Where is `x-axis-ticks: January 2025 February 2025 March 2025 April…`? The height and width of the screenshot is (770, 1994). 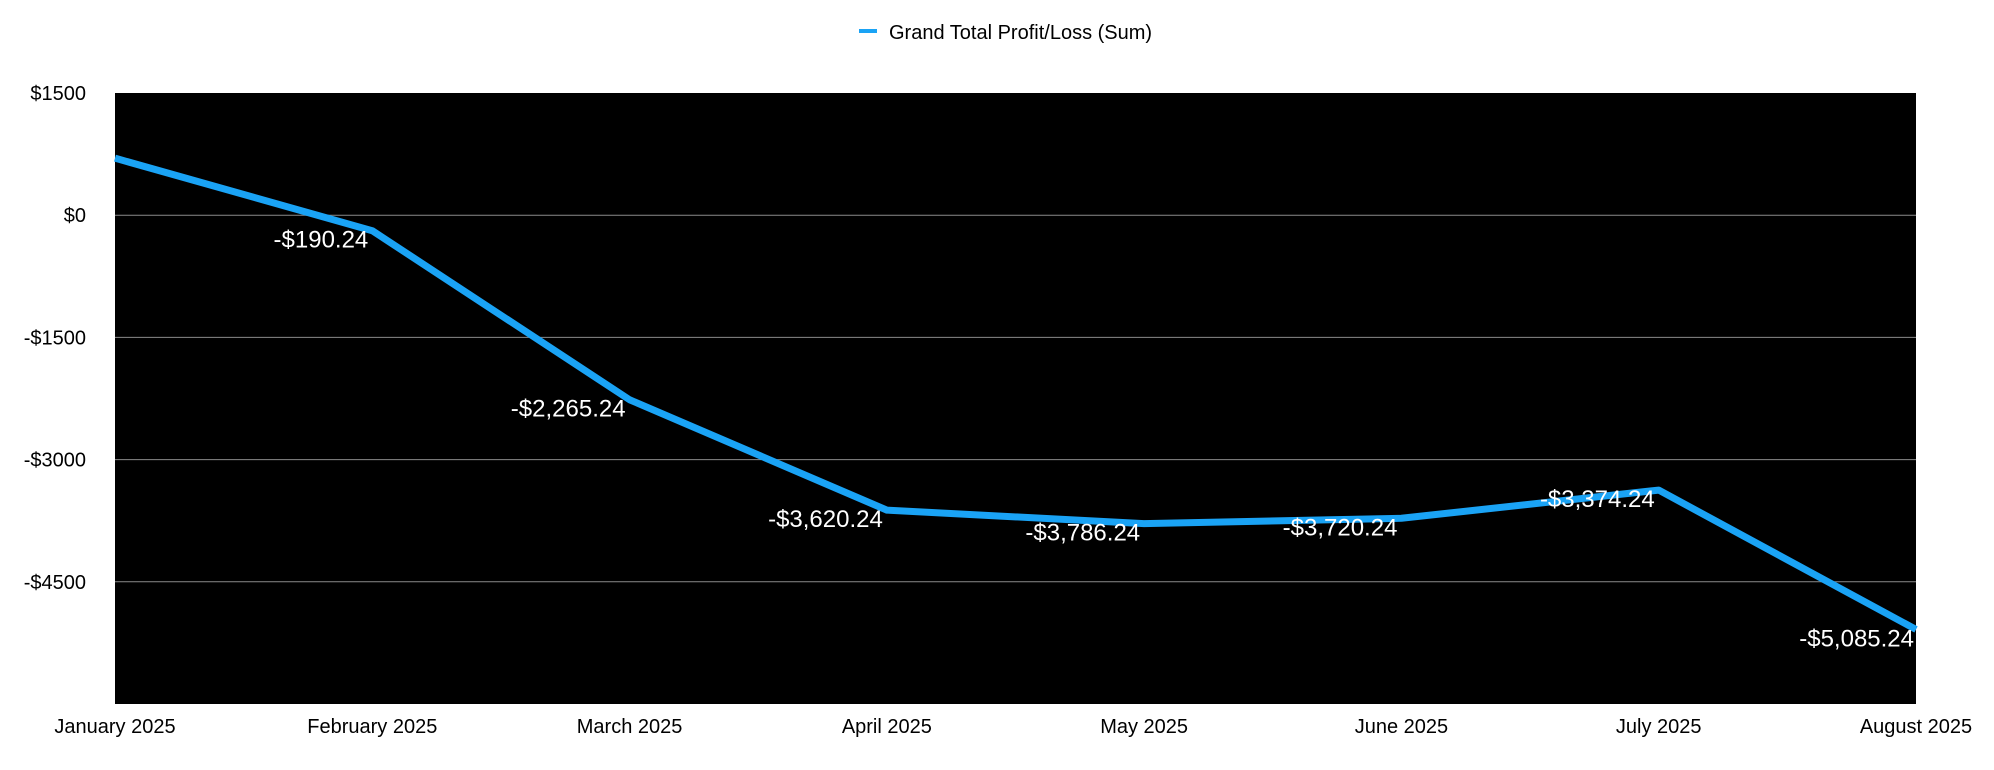 x-axis-ticks: January 2025 February 2025 March 2025 April… is located at coordinates (1013, 727).